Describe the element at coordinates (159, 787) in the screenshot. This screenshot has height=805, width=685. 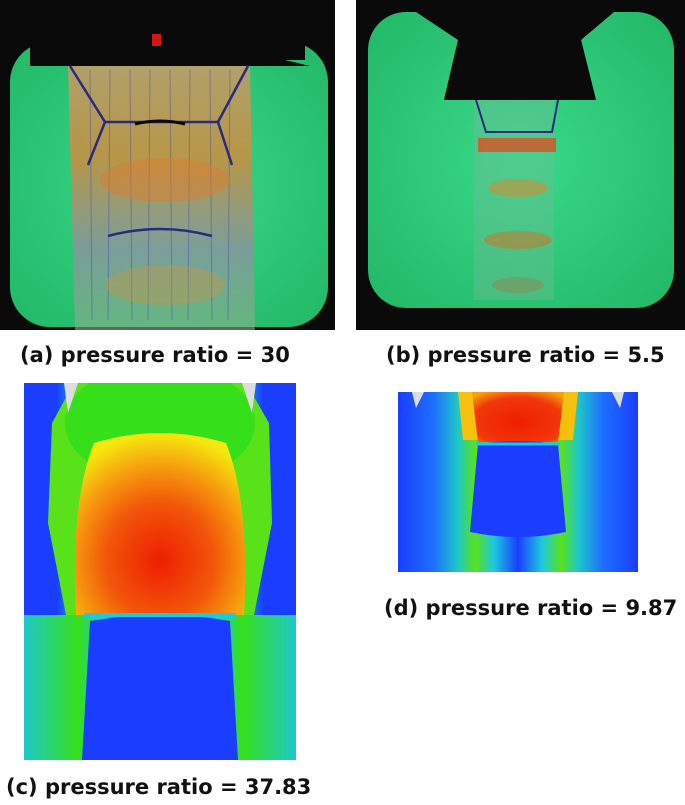
I see `panel-c-caption: (c) pressure ratio = 37.83` at that location.